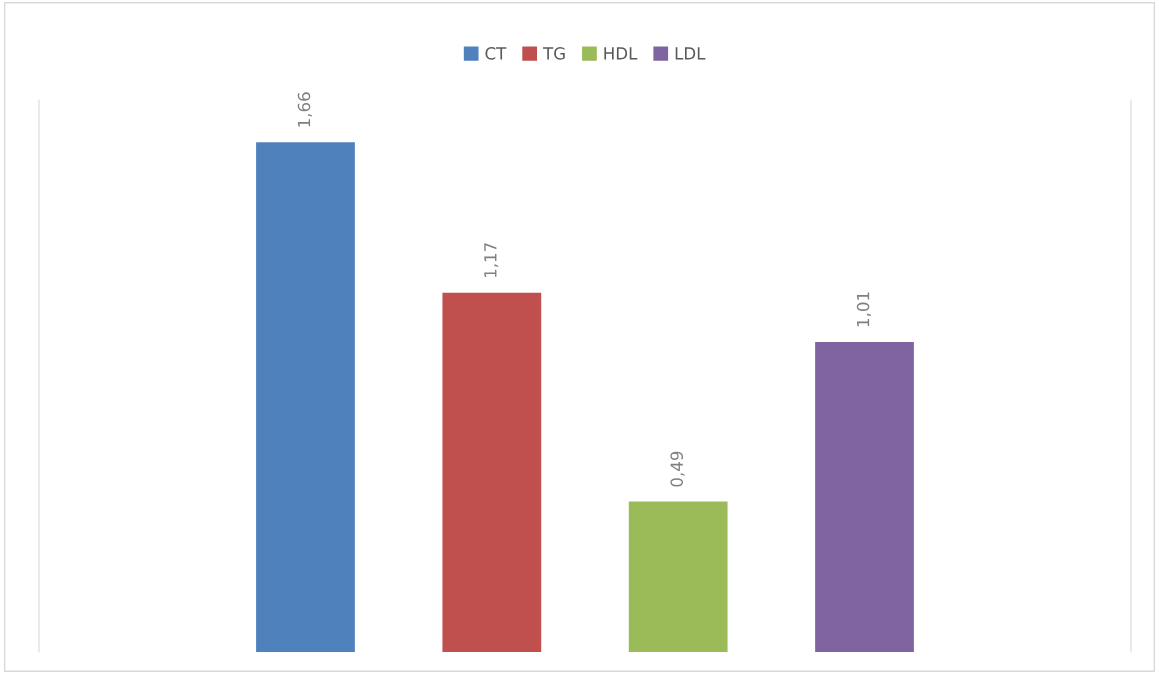 This screenshot has height=674, width=1159. Describe the element at coordinates (690, 53) in the screenshot. I see `legend-label: LDL` at that location.